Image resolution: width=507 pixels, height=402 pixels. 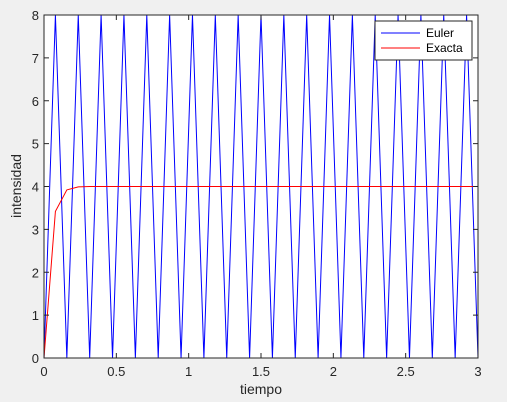 I want to click on legend-label-euler: Euler, so click(x=440, y=33).